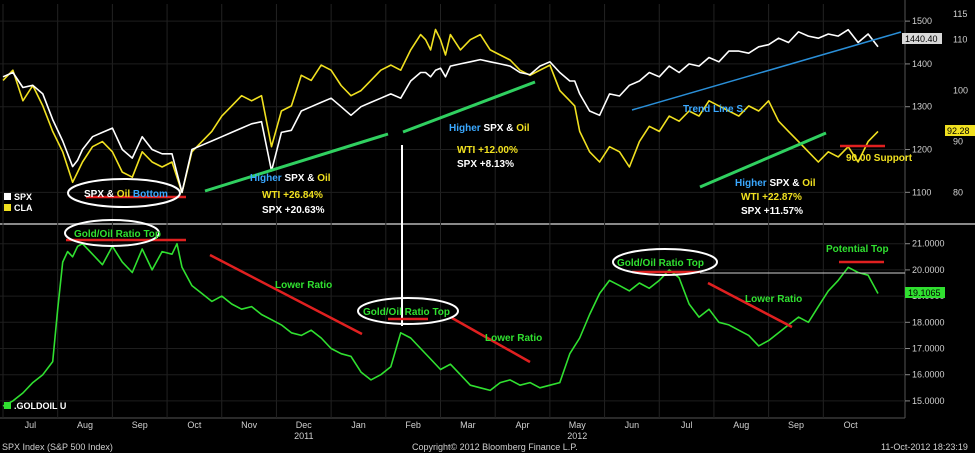 This screenshot has width=975, height=453. Describe the element at coordinates (772, 211) in the screenshot. I see `annotation-spx-3: SPX +11.57%` at that location.